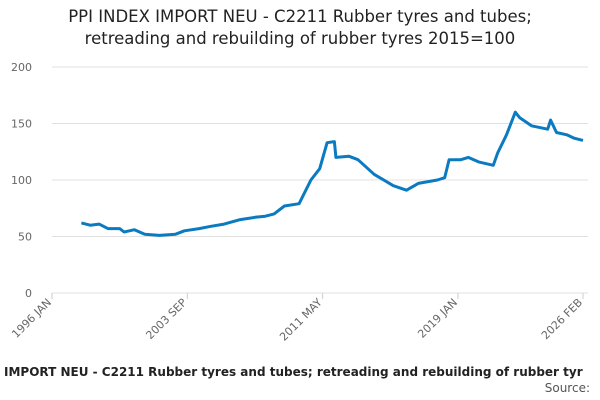  What do you see at coordinates (31, 318) in the screenshot?
I see `x-tick-label: 1996 JAN` at bounding box center [31, 318].